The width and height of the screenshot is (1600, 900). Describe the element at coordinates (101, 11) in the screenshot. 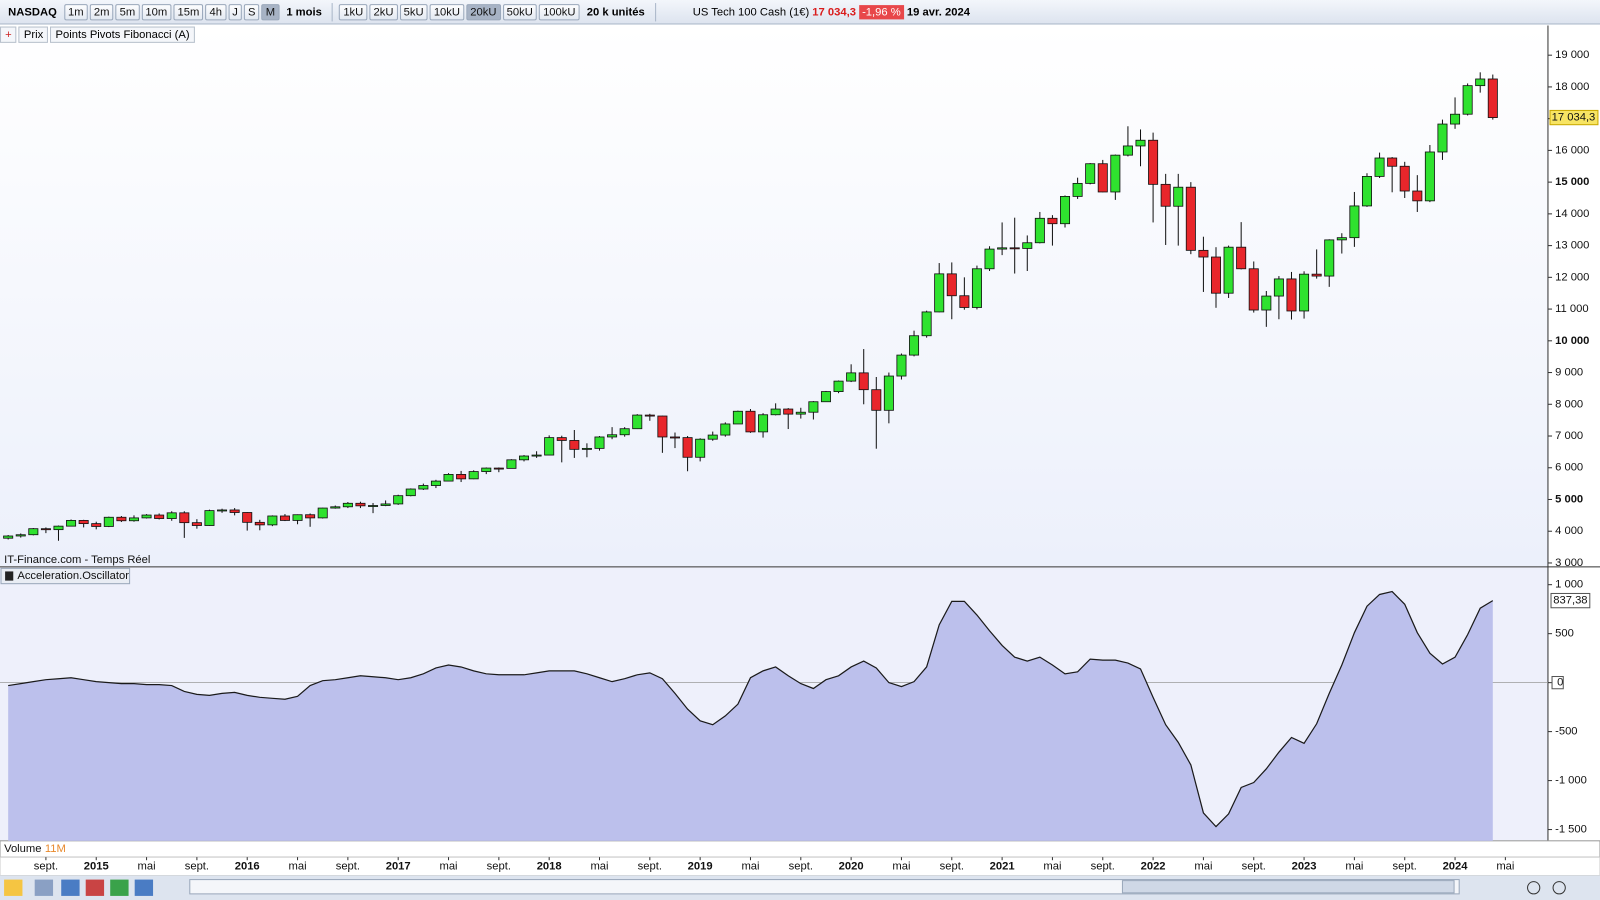

I see `period-button: 2m` at that location.